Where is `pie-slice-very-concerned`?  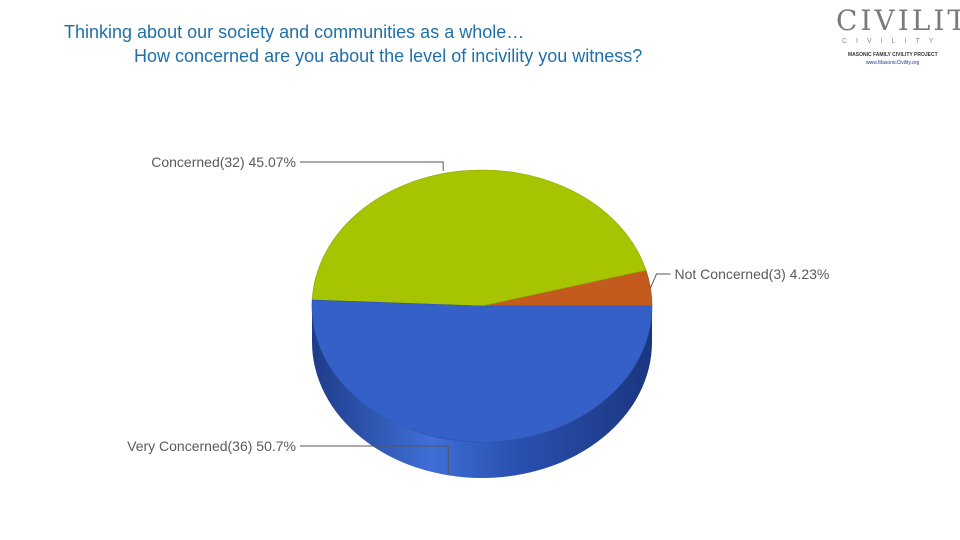
pie-slice-very-concerned is located at coordinates (482, 371).